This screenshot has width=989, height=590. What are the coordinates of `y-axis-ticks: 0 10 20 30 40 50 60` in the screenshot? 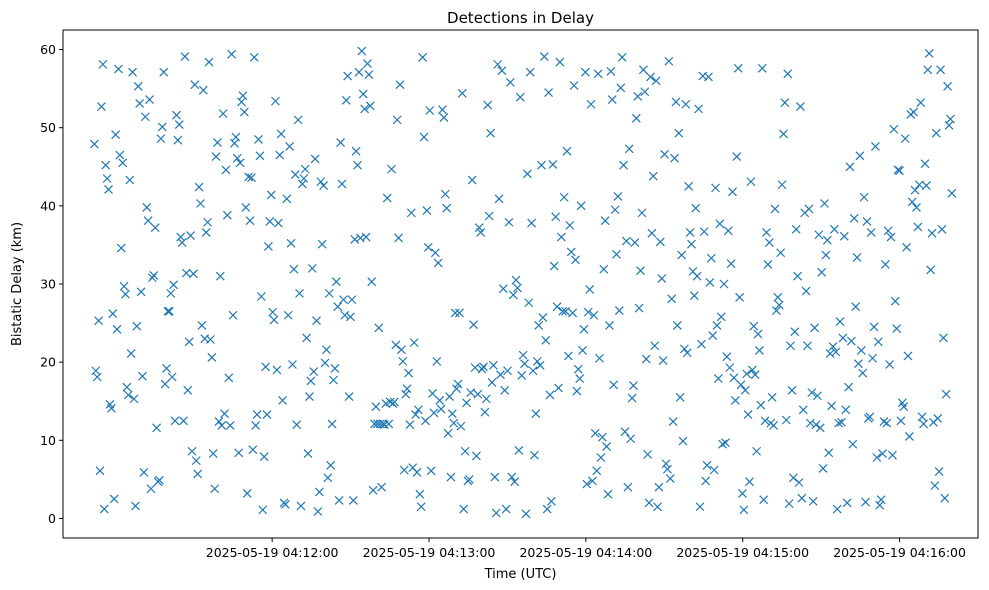 It's located at (51, 284).